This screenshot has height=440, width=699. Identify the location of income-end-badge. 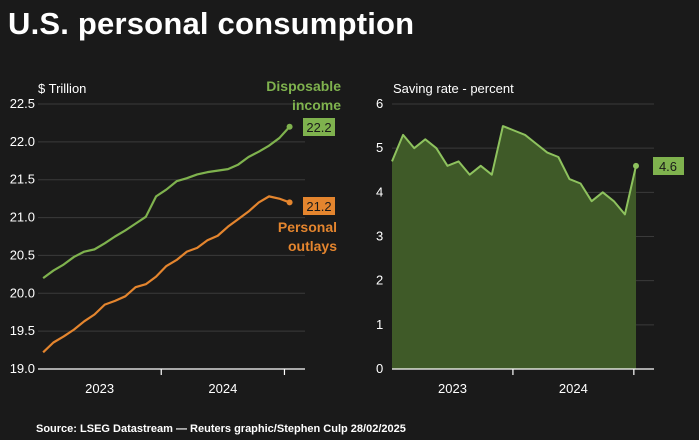
(319, 127).